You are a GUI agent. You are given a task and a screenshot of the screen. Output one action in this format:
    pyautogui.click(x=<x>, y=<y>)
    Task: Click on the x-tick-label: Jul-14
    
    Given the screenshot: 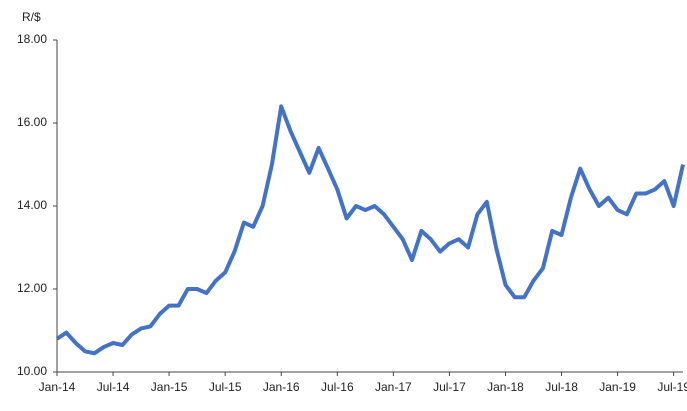 What is the action you would take?
    pyautogui.click(x=113, y=387)
    